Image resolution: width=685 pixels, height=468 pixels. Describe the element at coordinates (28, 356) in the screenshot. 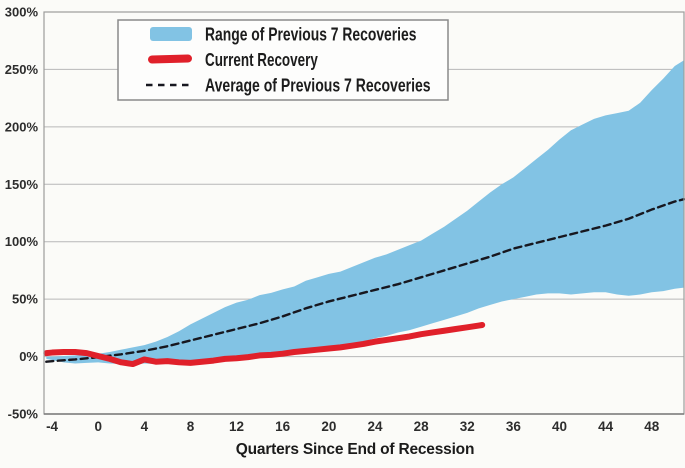

I see `y-tick-label: 0%` at that location.